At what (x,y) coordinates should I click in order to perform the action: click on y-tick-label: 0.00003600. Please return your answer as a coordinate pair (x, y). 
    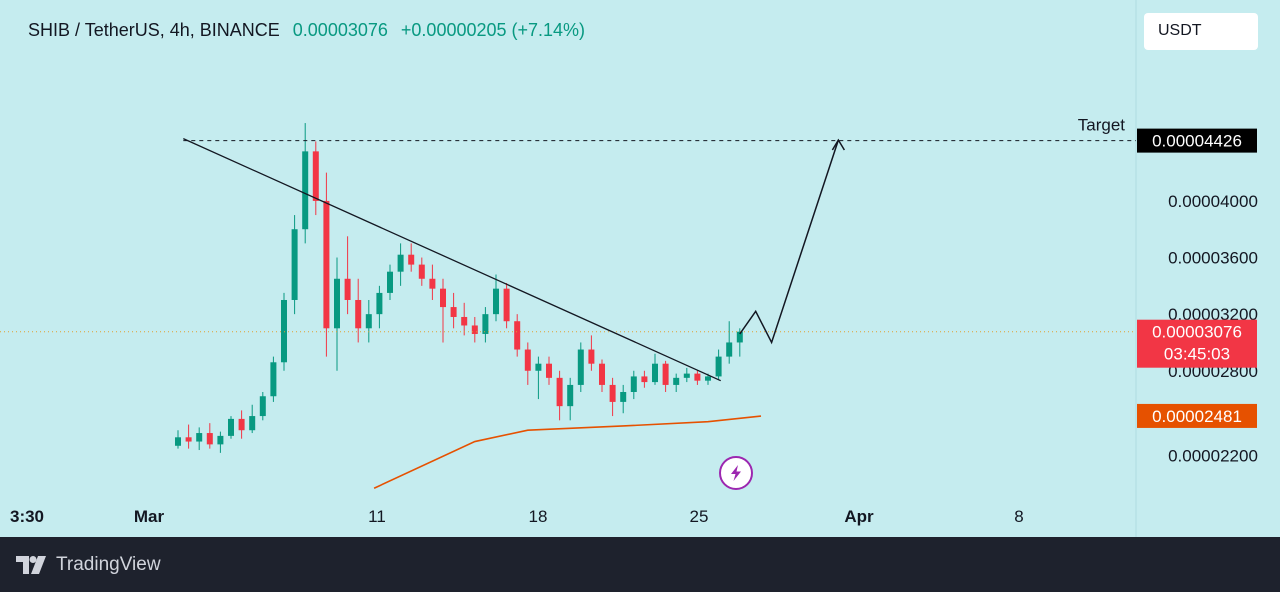
    Looking at the image, I should click on (1213, 258).